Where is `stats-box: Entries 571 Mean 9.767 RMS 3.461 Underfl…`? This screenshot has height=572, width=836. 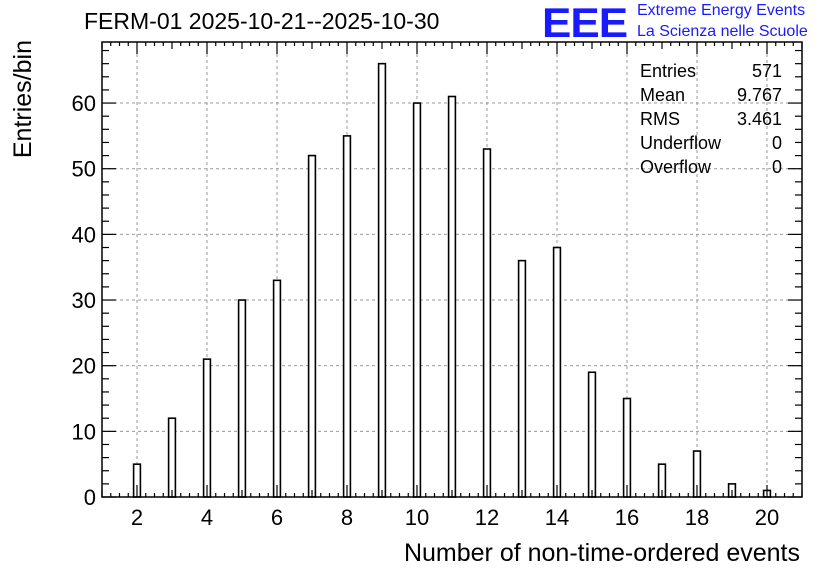
stats-box: Entries 571 Mean 9.767 RMS 3.461 Underfl… is located at coordinates (711, 120).